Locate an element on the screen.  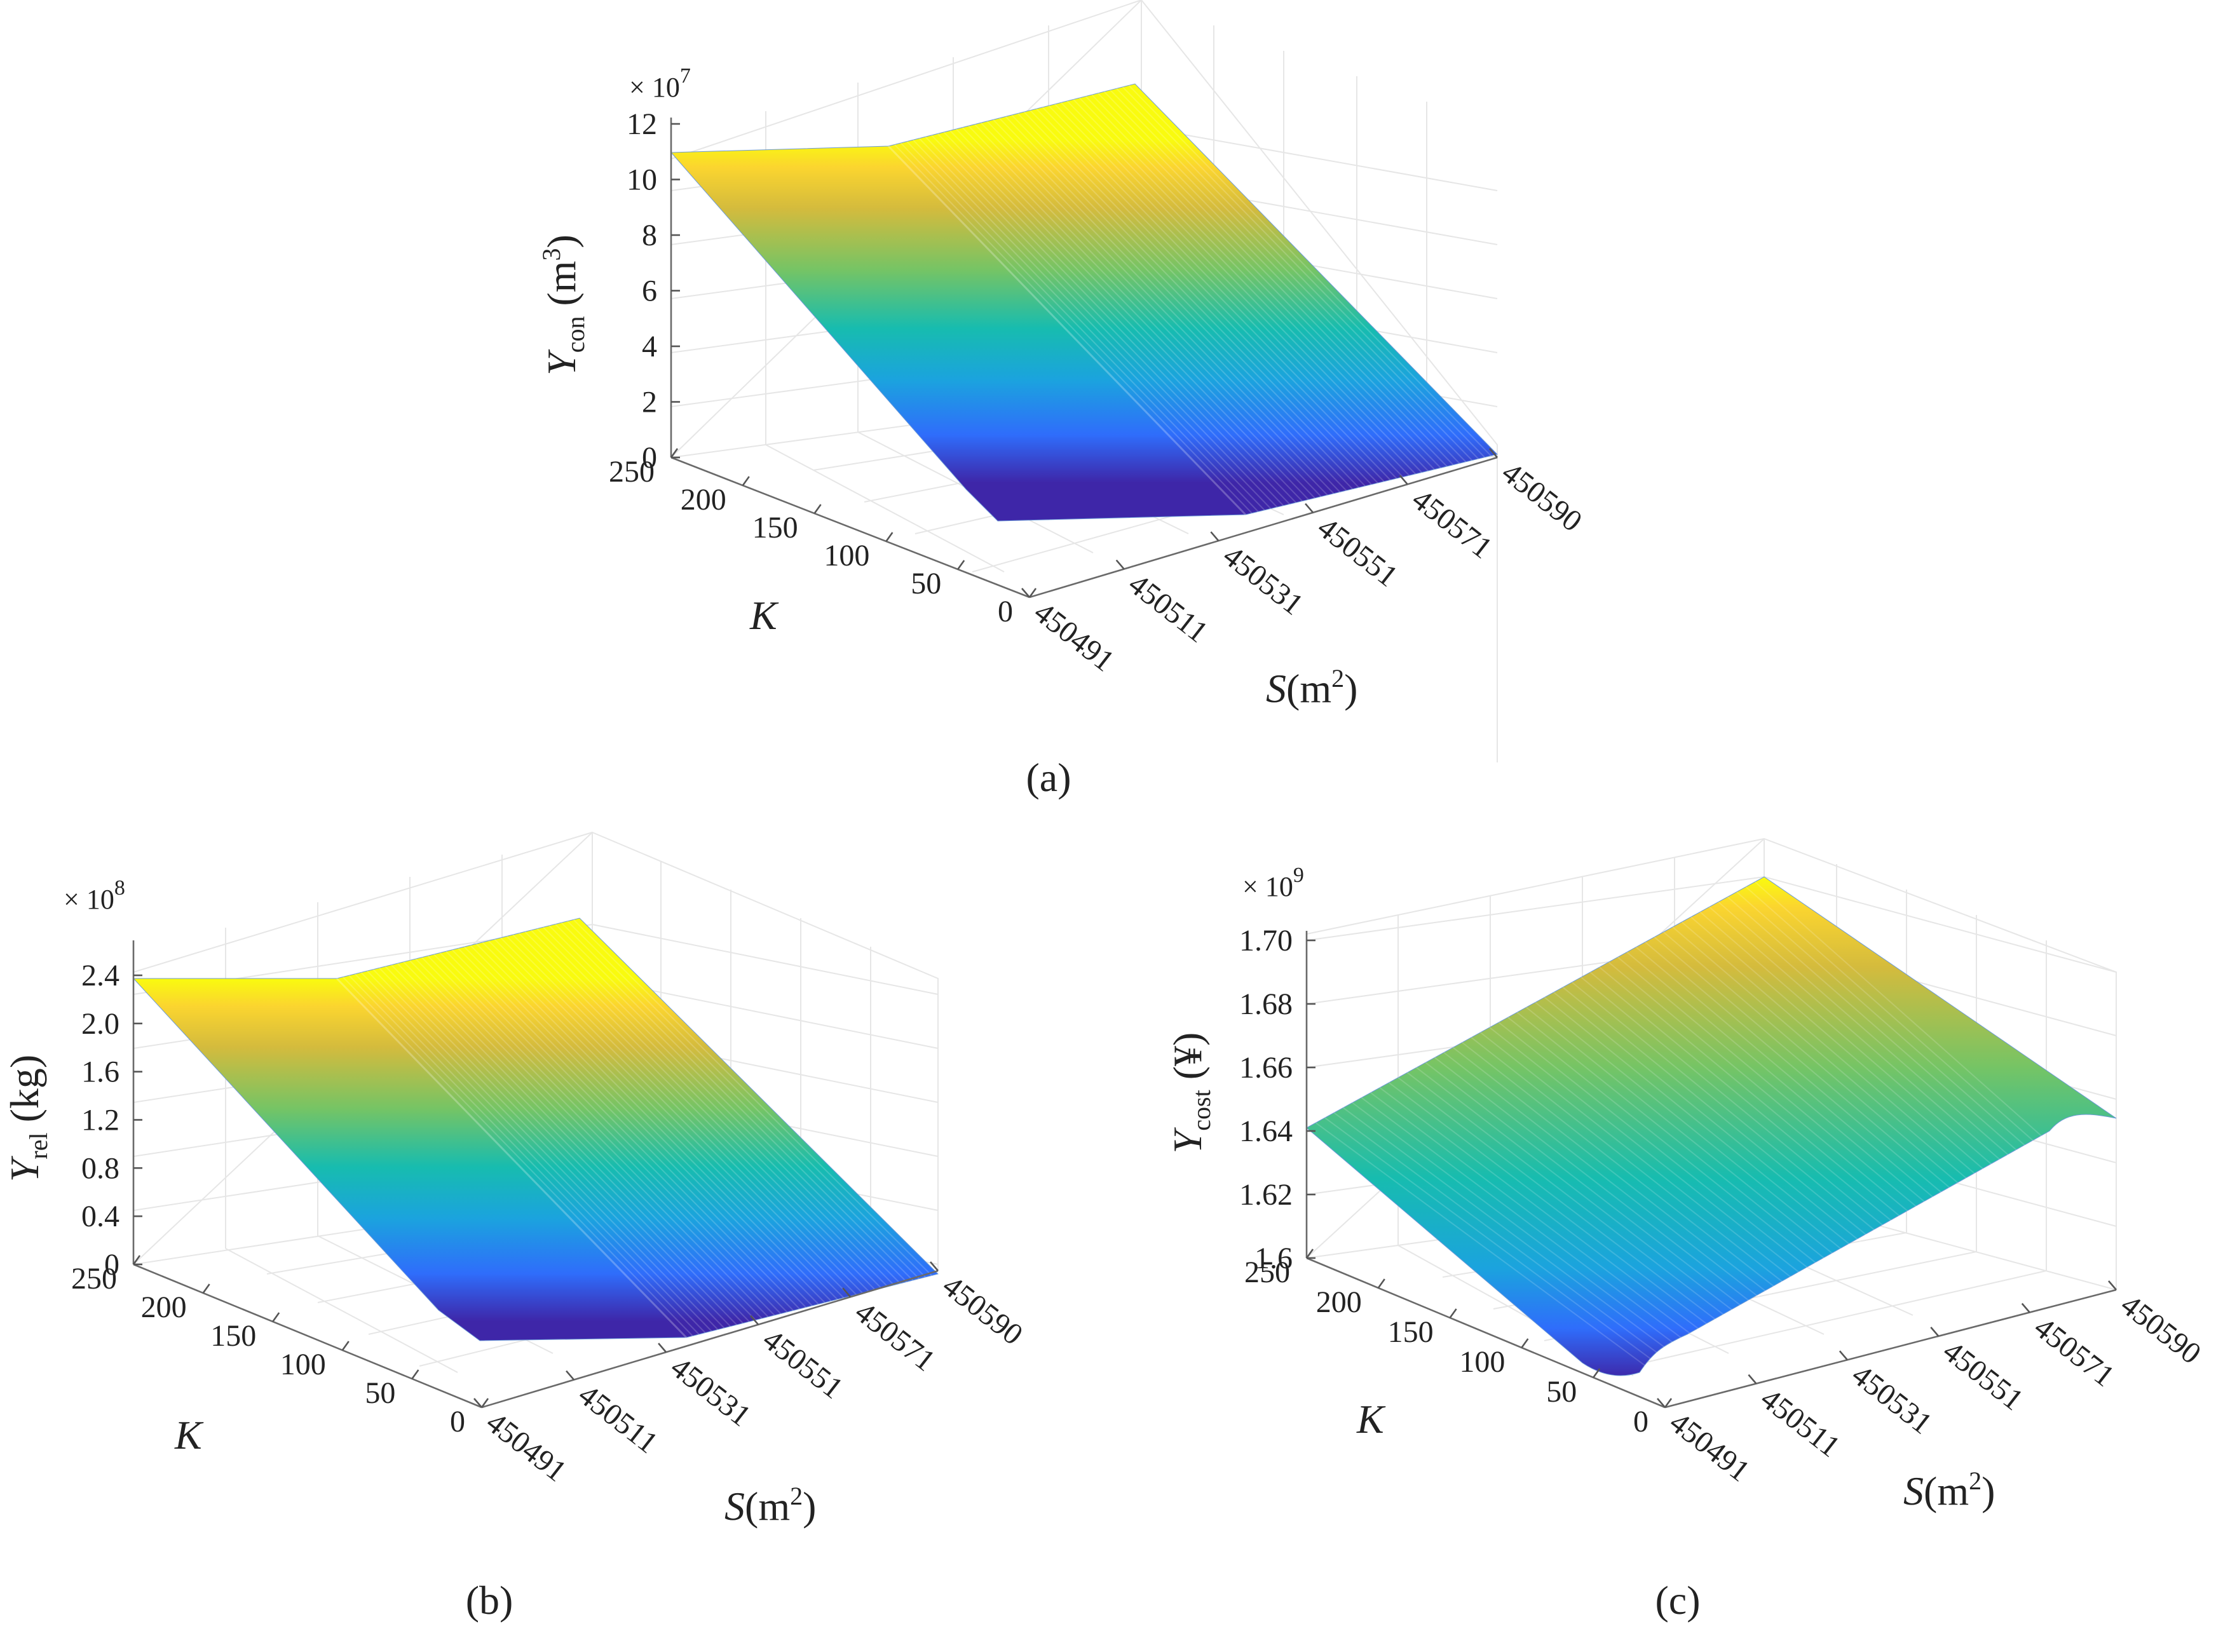
z-tick-label: 8 is located at coordinates (649, 236).